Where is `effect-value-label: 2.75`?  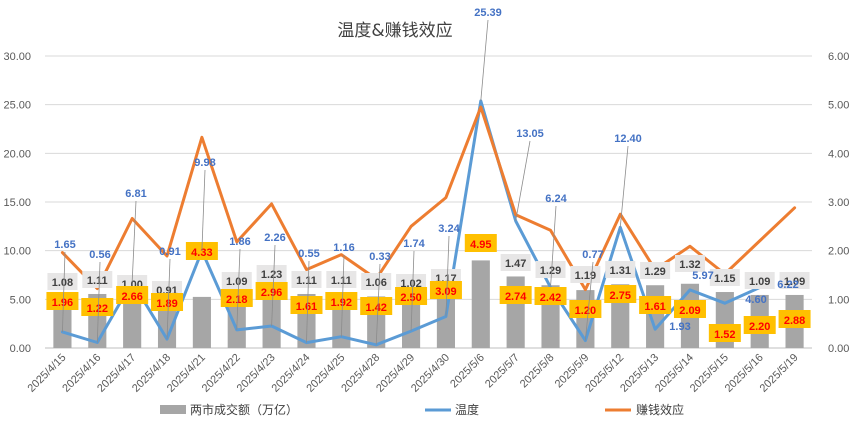 effect-value-label: 2.75 is located at coordinates (620, 296).